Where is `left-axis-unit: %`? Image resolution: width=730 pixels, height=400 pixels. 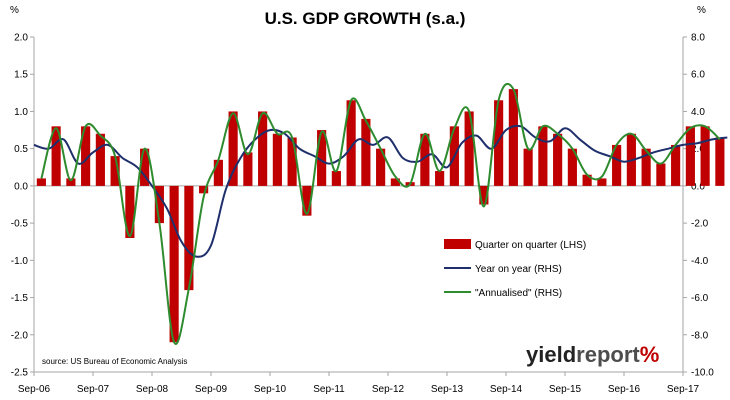 left-axis-unit: % is located at coordinates (14, 10).